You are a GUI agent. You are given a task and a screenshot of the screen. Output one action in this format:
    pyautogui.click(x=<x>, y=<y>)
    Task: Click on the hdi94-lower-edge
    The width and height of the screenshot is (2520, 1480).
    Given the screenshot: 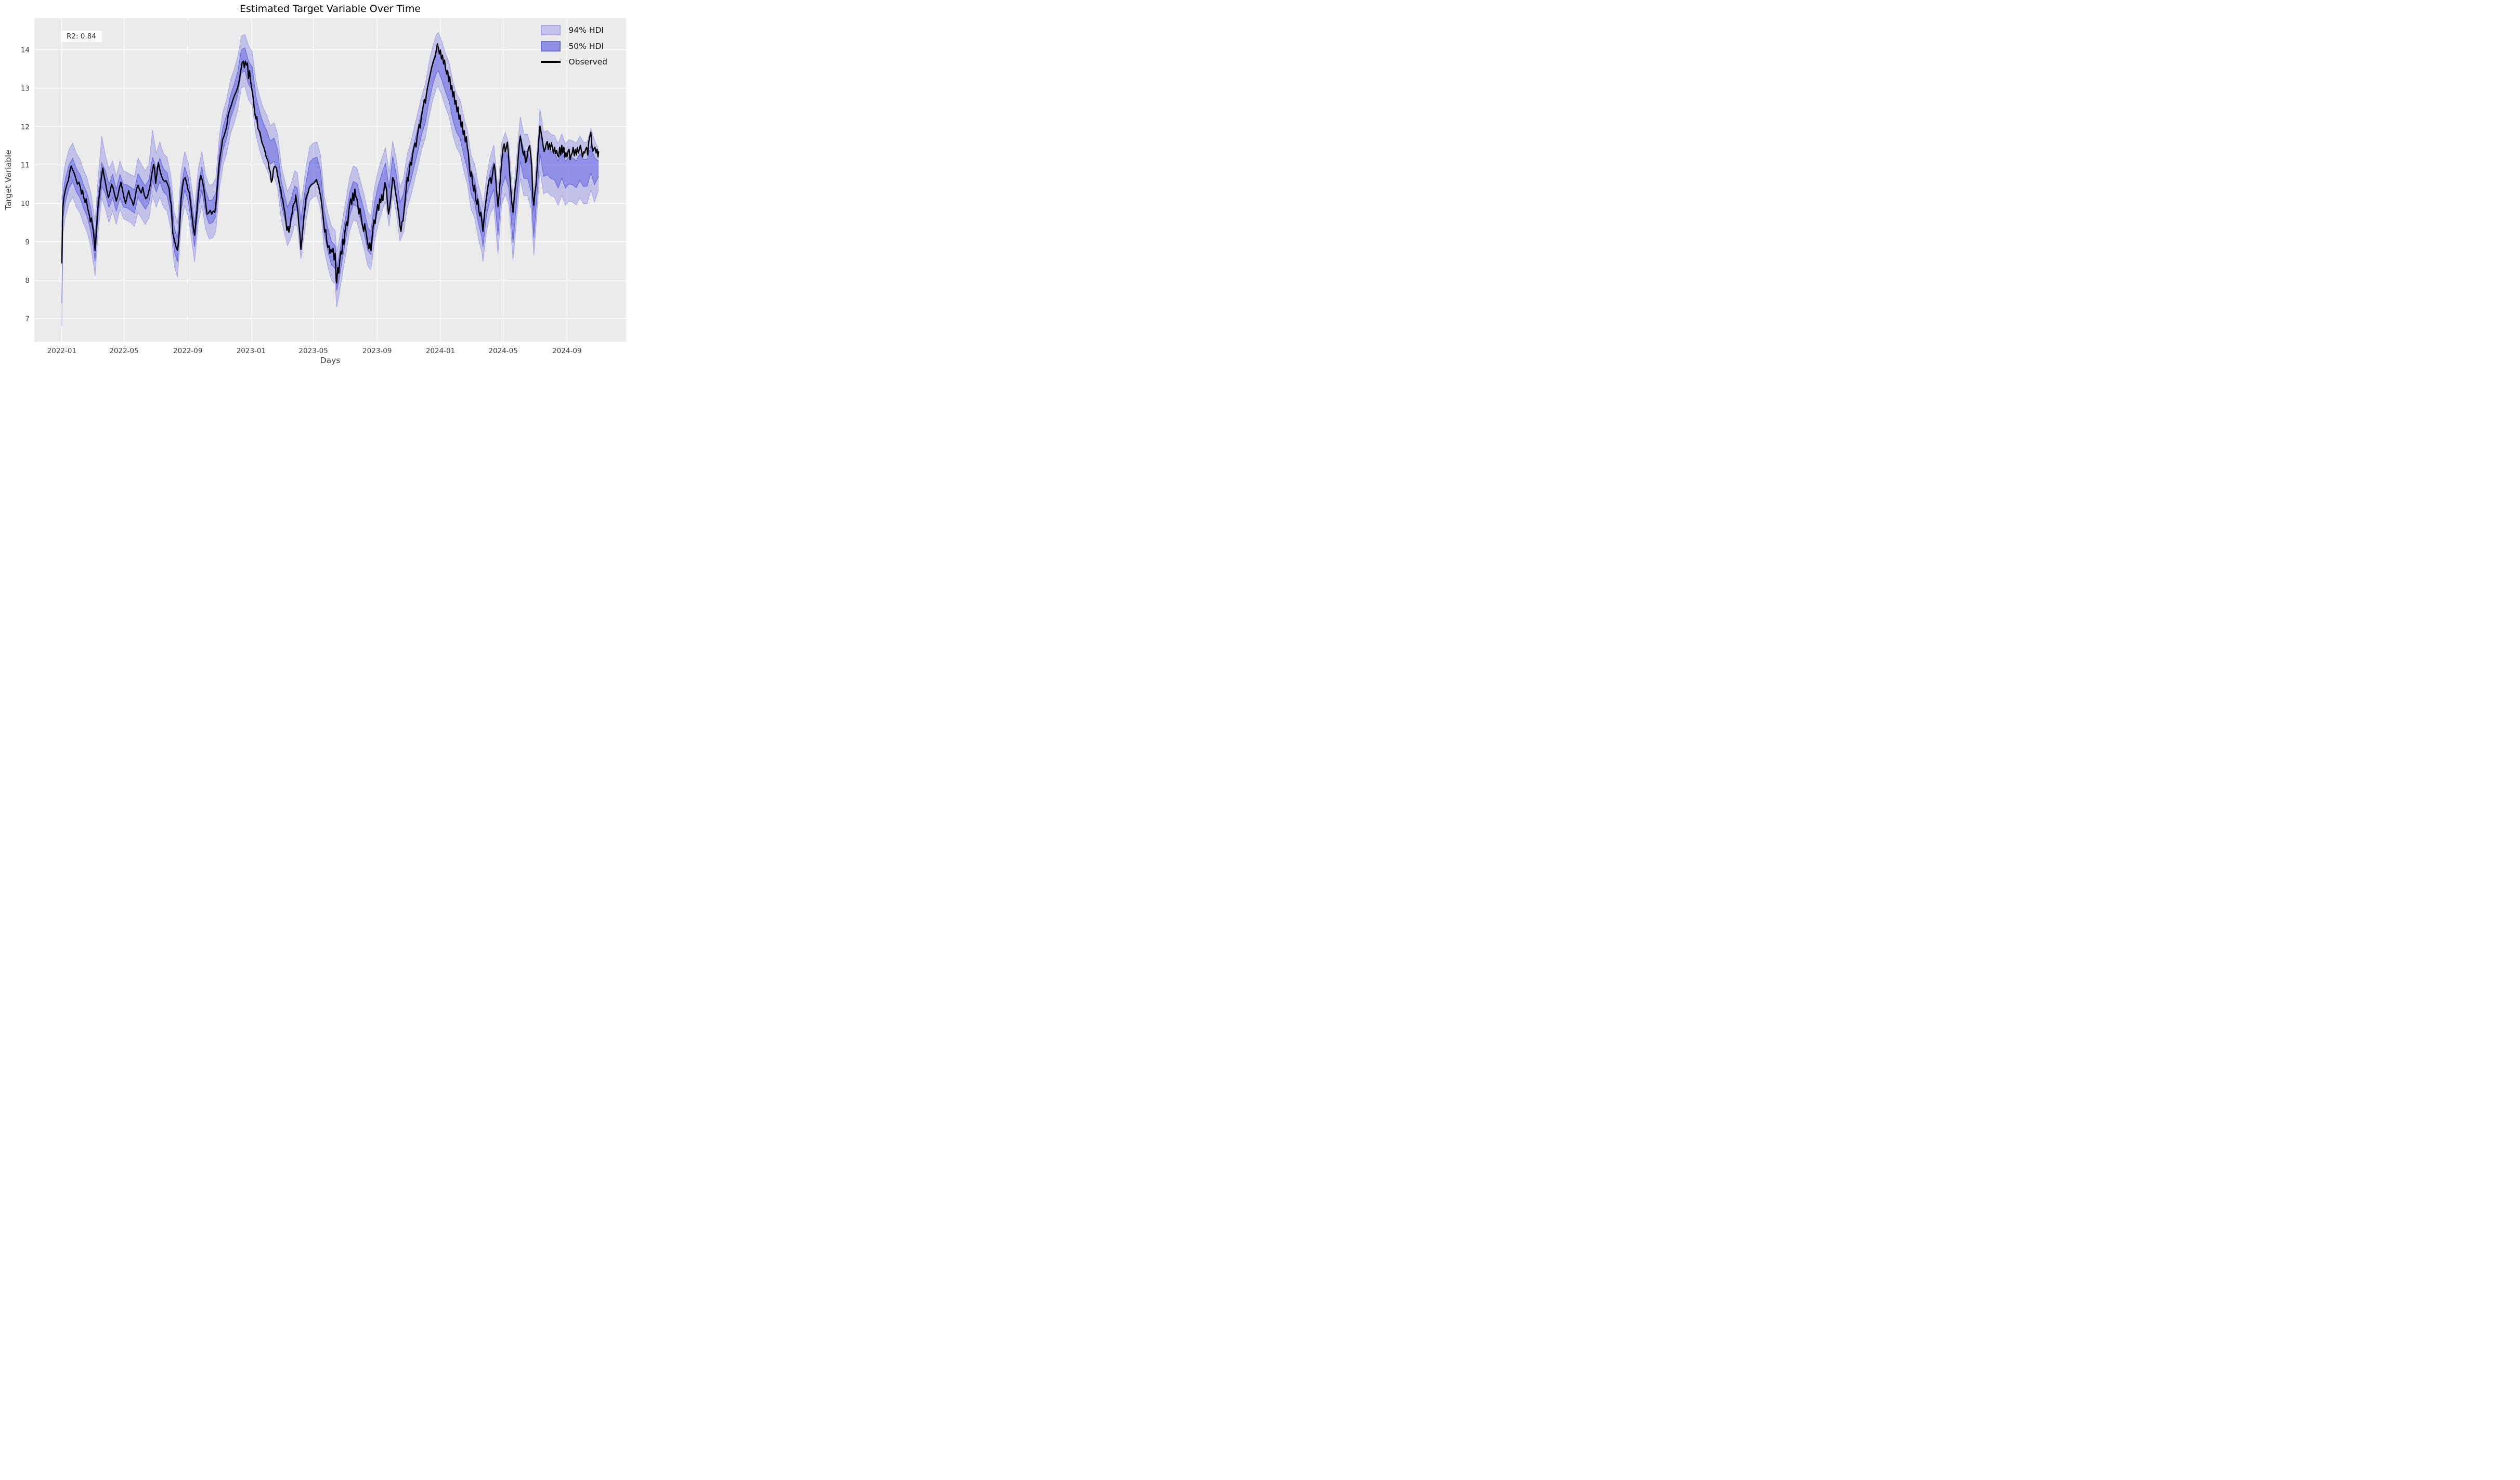 What is the action you would take?
    pyautogui.click(x=330, y=206)
    